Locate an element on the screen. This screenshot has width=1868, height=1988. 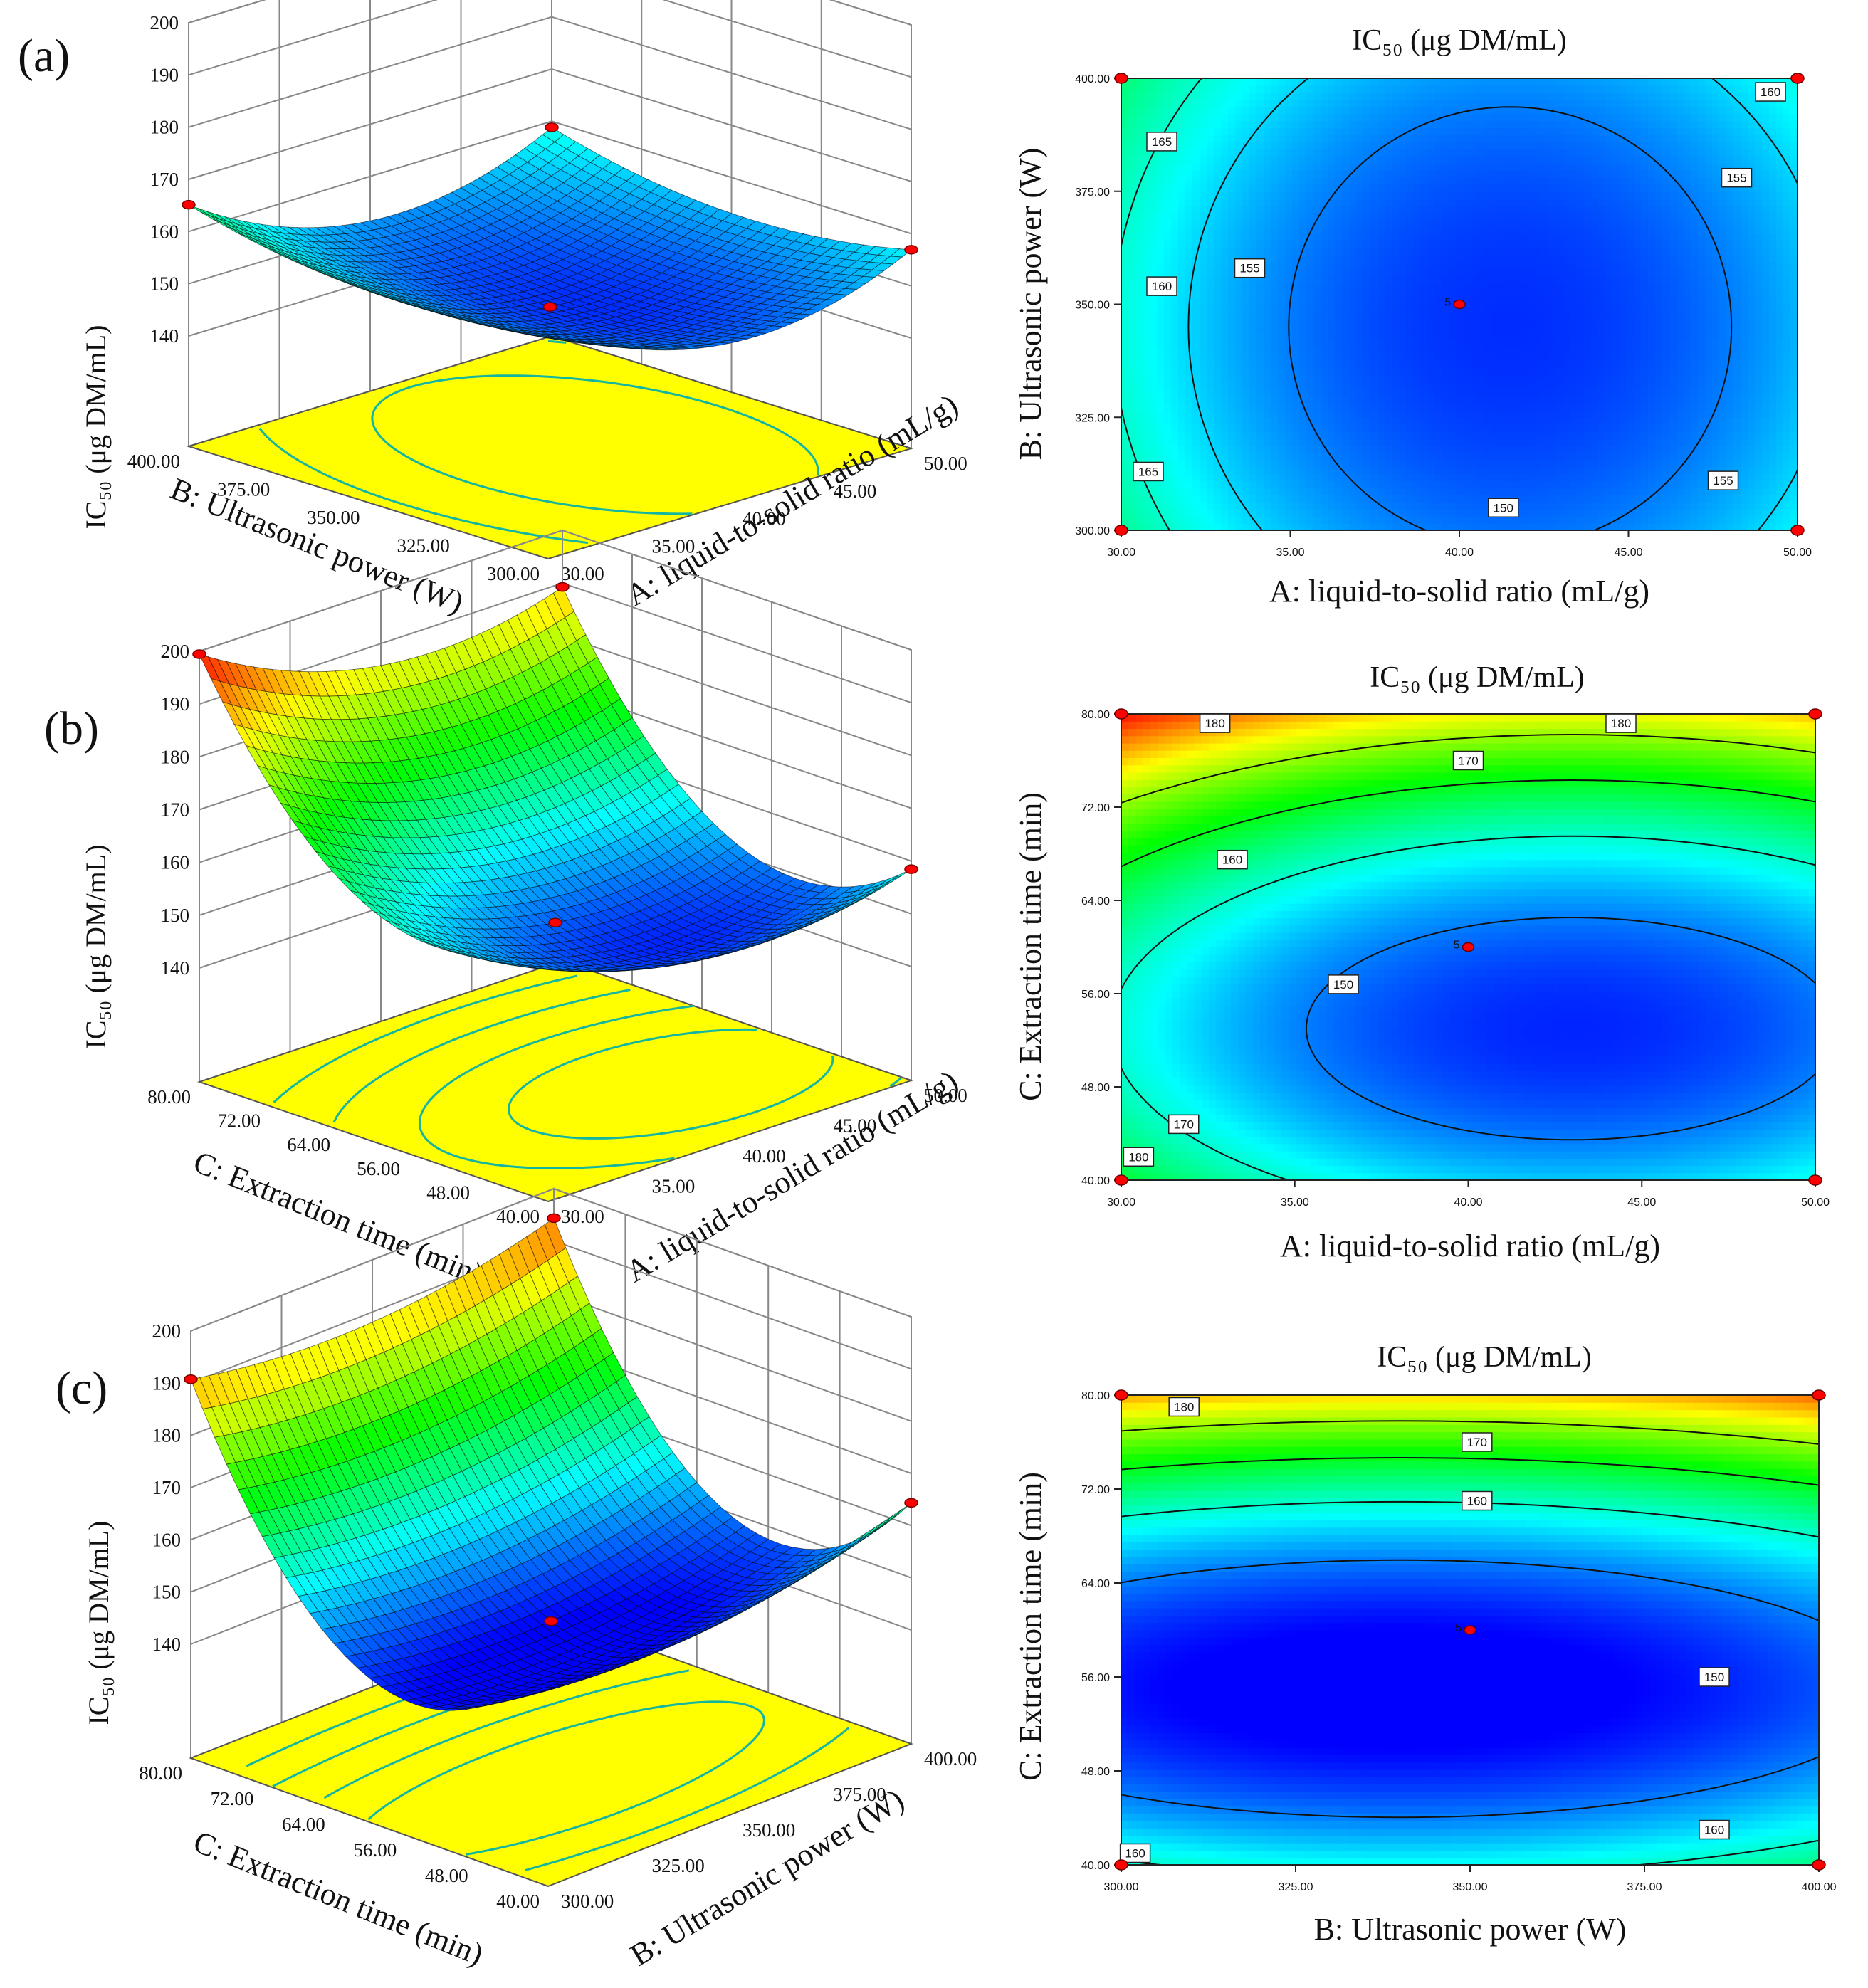
x-tick-label: 325.00 is located at coordinates (1296, 1887).